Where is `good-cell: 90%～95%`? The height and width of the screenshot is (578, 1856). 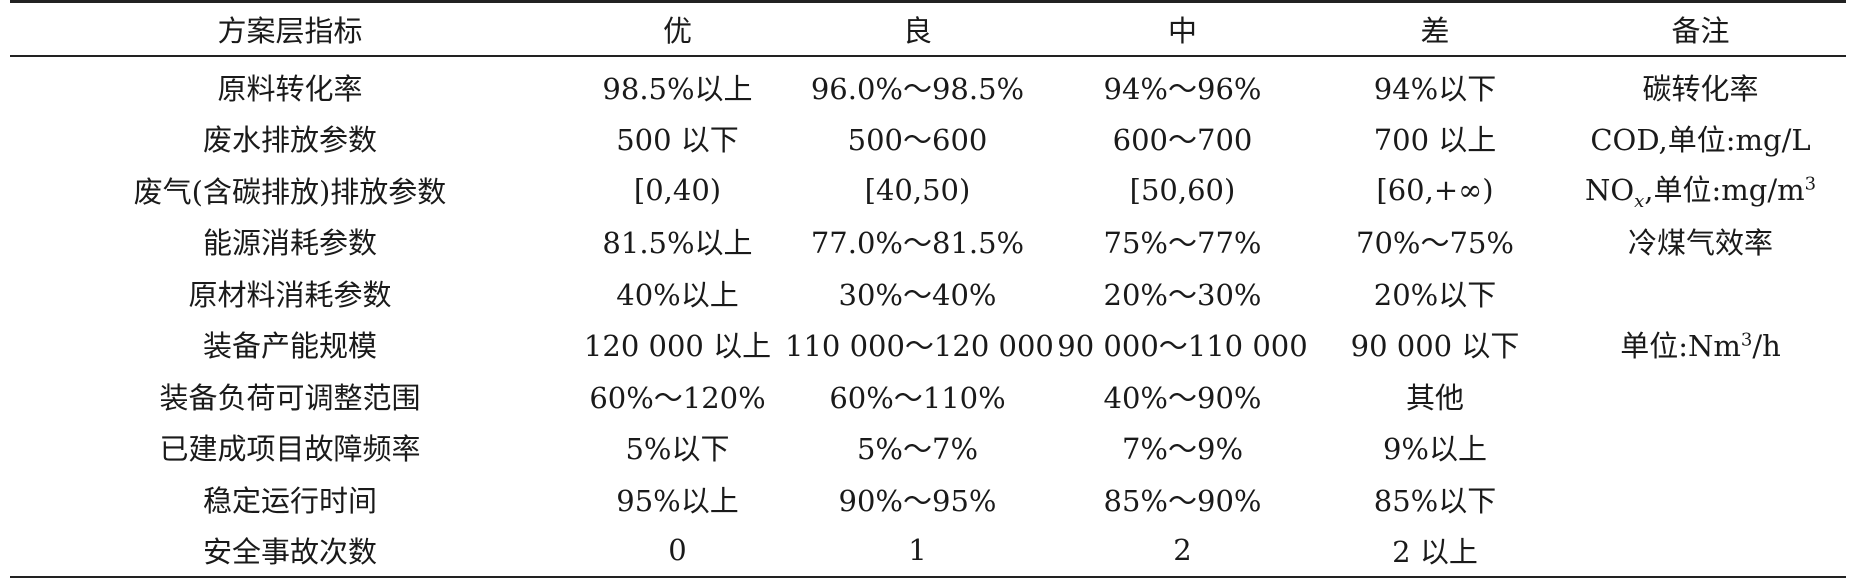
good-cell: 90%～95% is located at coordinates (917, 500).